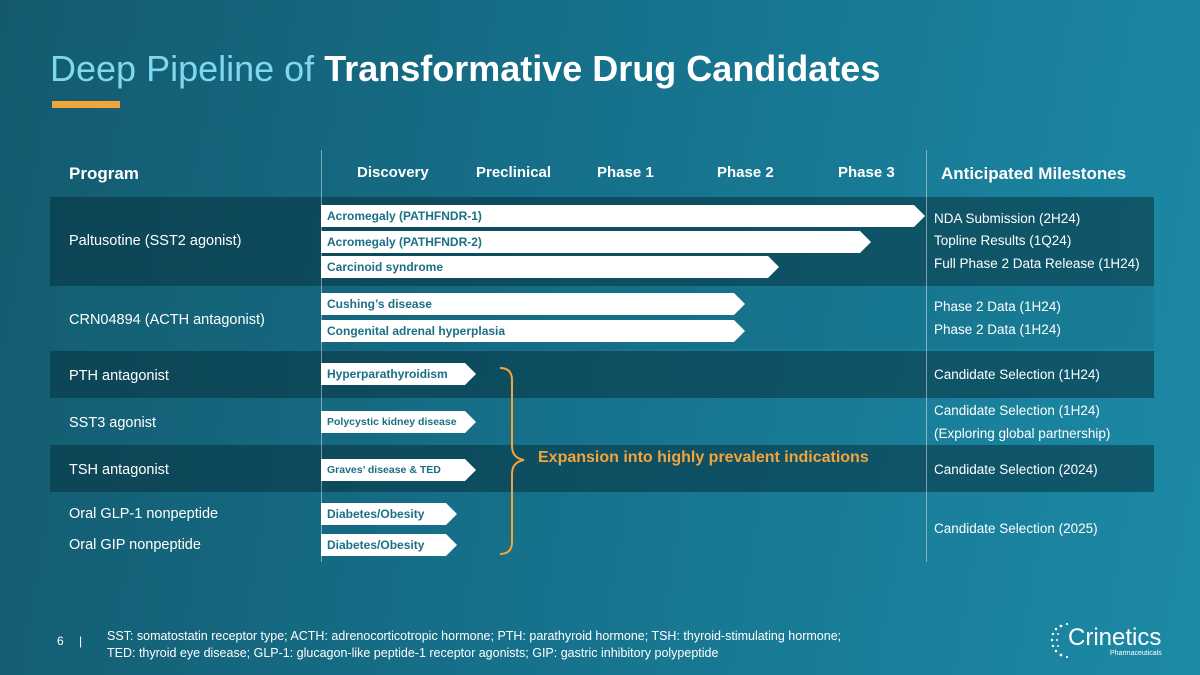 The image size is (1200, 675). What do you see at coordinates (1016, 469) in the screenshot?
I see `milestone-tsh: Candidate Selection (2024)` at bounding box center [1016, 469].